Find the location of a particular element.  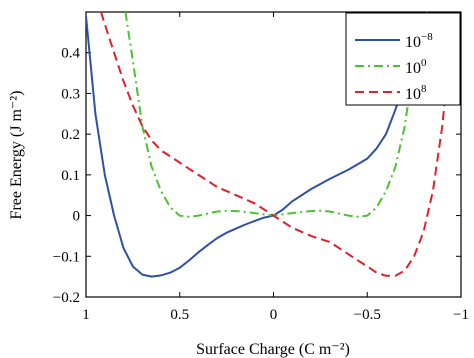

y-tick-label: 0.2 is located at coordinates (70, 135).